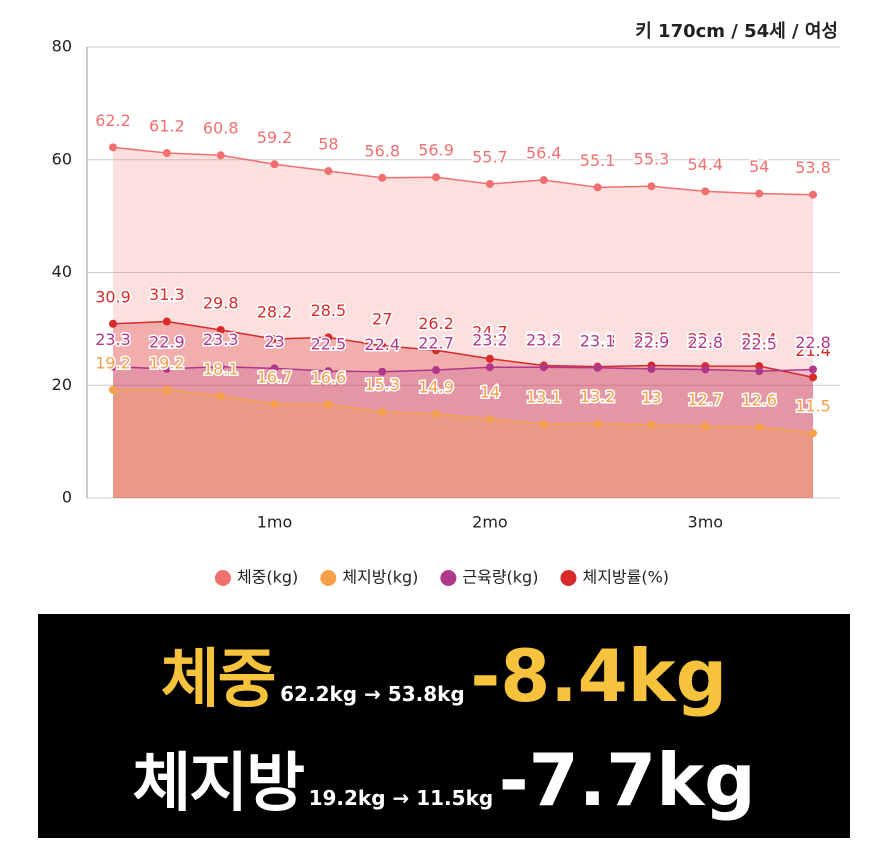  I want to click on data-label: 23.2, so click(544, 340).